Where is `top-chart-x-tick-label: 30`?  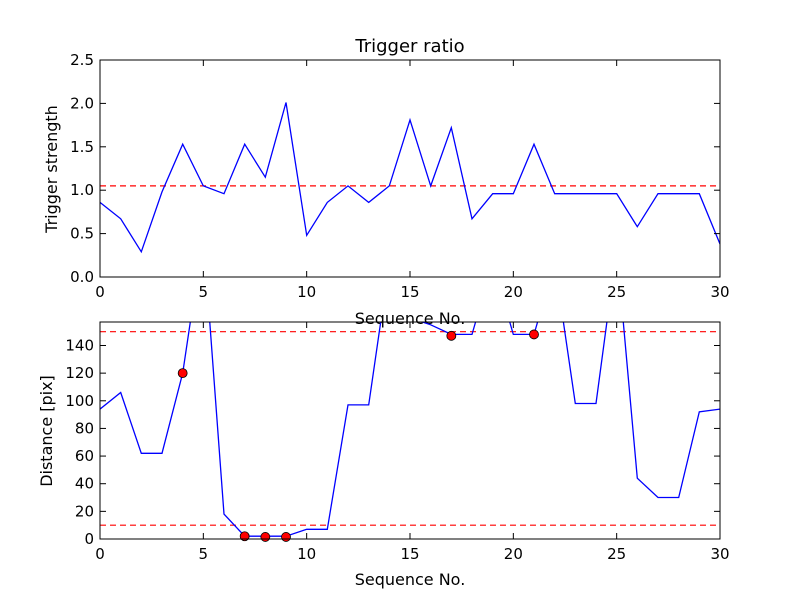 top-chart-x-tick-label: 30 is located at coordinates (719, 292).